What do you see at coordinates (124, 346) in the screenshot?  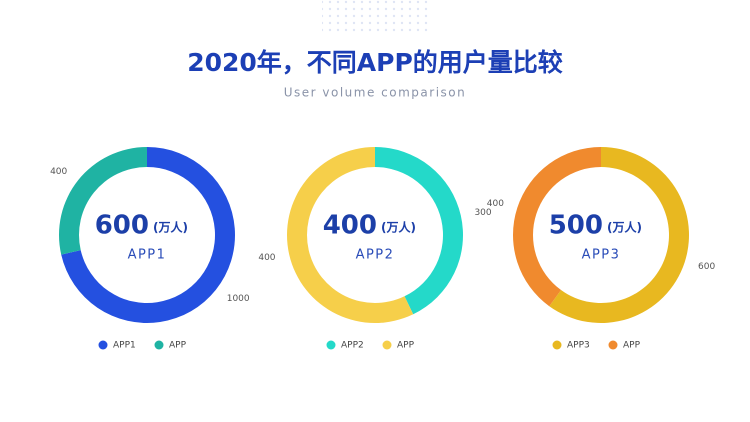 I see `legend-label: APP1` at bounding box center [124, 346].